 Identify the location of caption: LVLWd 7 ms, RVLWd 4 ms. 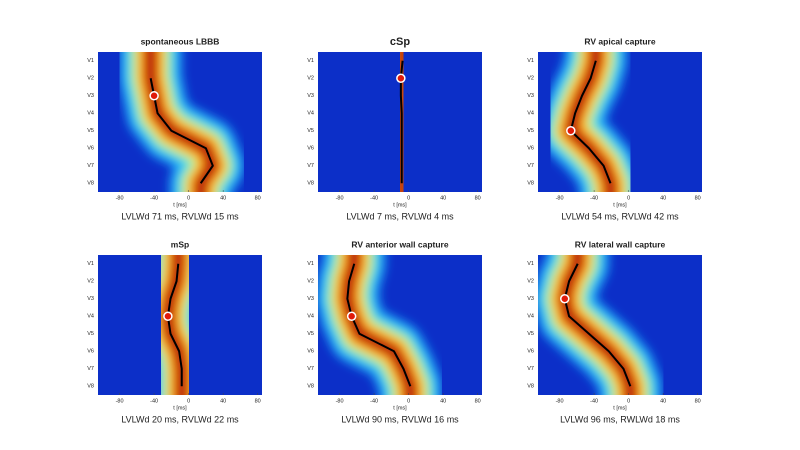
(400, 216).